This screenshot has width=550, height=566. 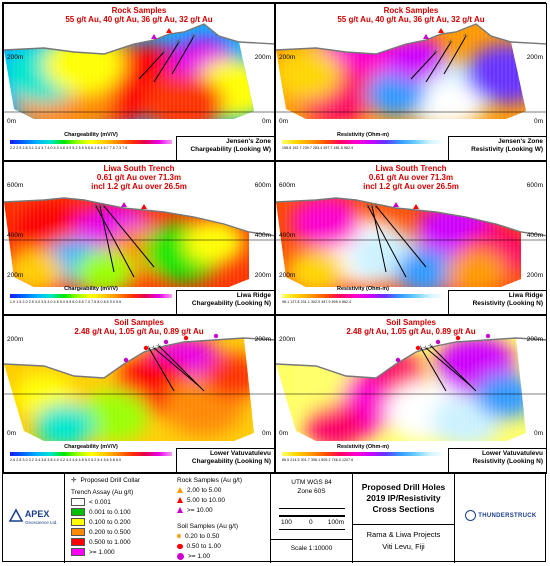 I want to click on rock-legend-label: 5.00 to 10.00, so click(x=206, y=500).